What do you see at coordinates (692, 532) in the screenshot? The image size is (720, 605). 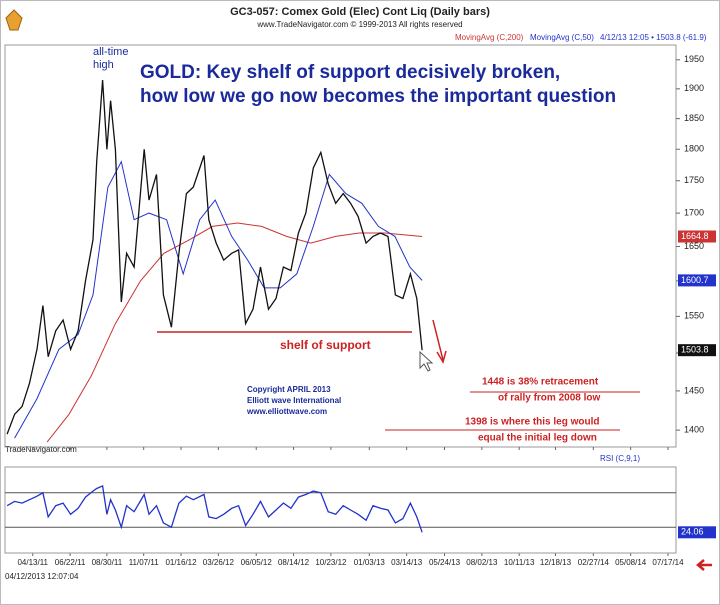 I see `value-label: 24.06` at bounding box center [692, 532].